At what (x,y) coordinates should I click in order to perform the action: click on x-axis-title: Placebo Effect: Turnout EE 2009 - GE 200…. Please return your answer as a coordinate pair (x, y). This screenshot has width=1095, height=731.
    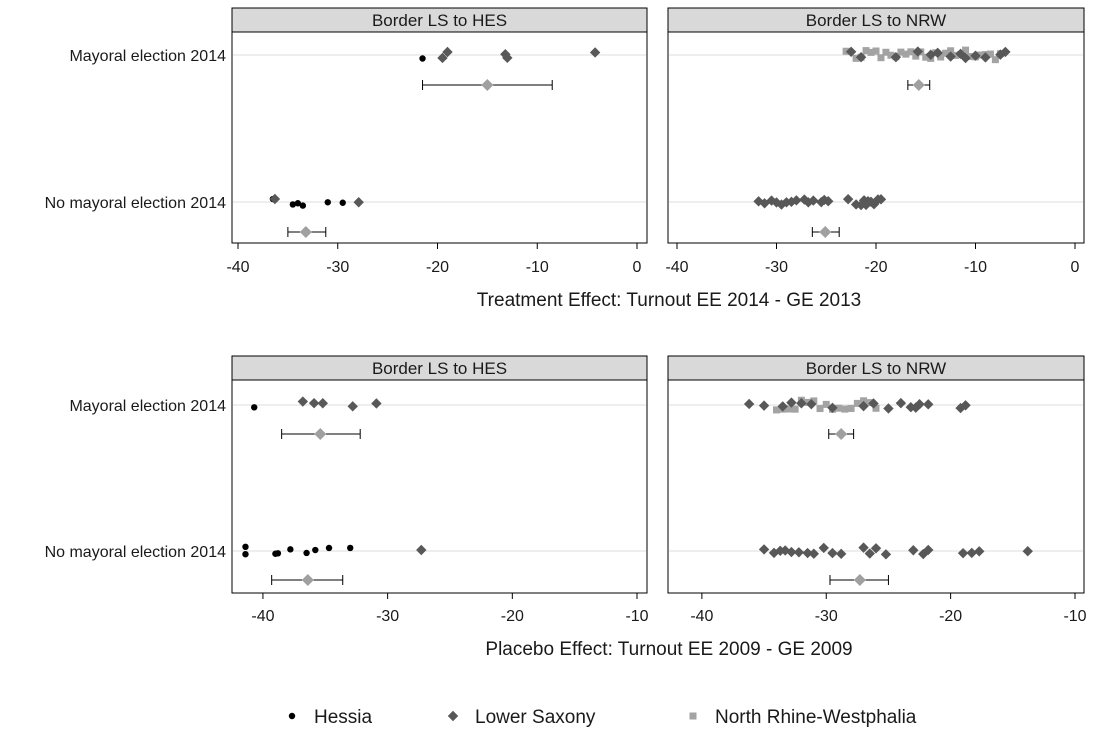
    Looking at the image, I should click on (668, 649).